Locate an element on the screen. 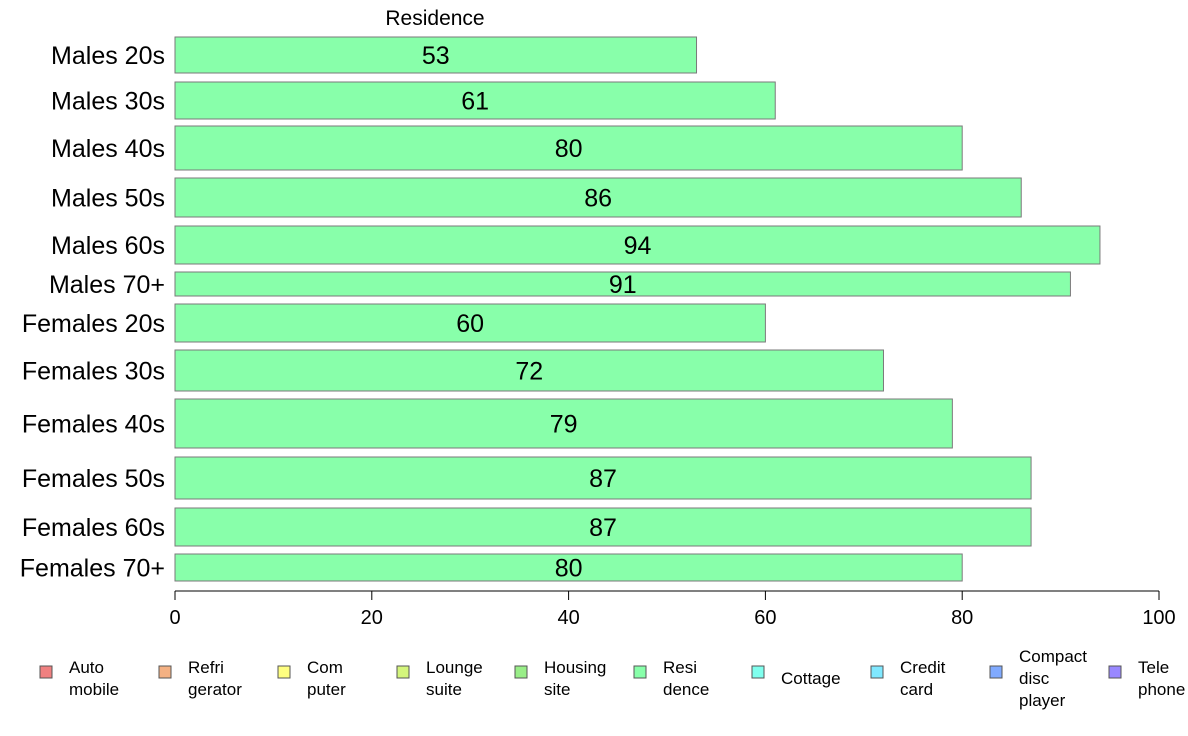 This screenshot has width=1188, height=736. data-label: 86 is located at coordinates (598, 199).